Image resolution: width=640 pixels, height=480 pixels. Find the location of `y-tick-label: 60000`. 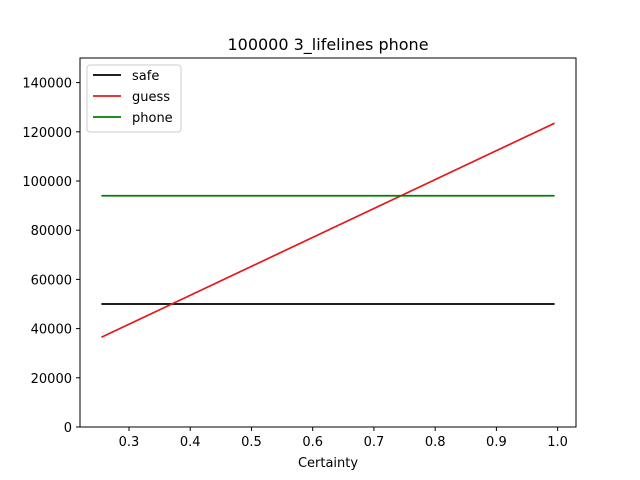

y-tick-label: 60000 is located at coordinates (51, 280).